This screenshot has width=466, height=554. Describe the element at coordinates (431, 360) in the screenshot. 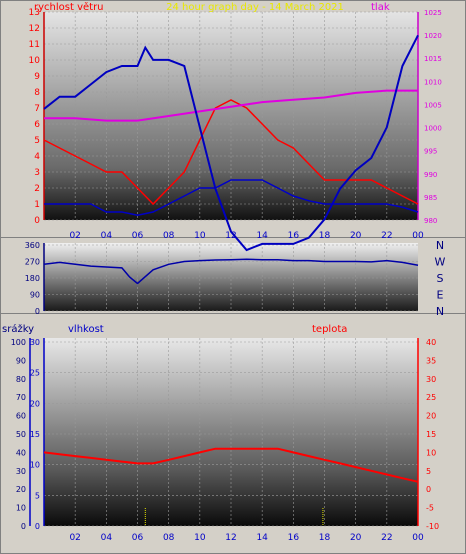

I see `temperature-tick-label: 35` at that location.